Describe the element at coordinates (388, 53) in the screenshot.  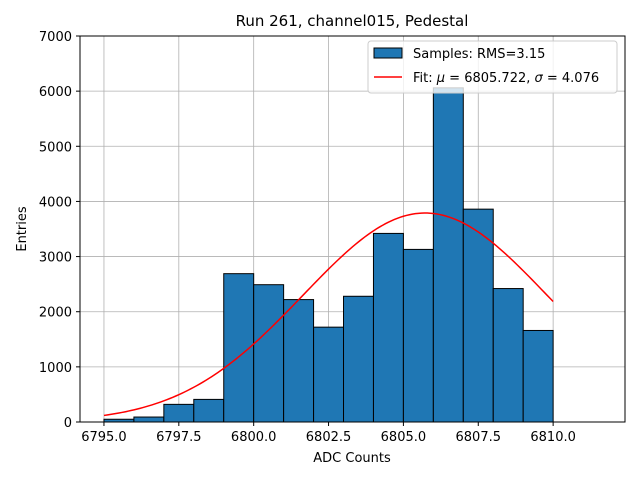
I see `legend-samples-swatch` at that location.